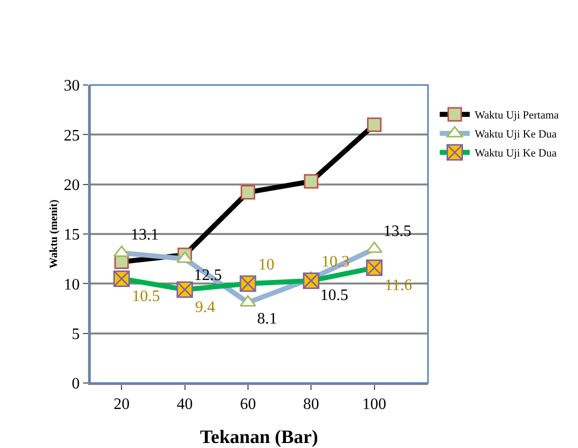  I want to click on y-tick-label: 15, so click(72, 235).